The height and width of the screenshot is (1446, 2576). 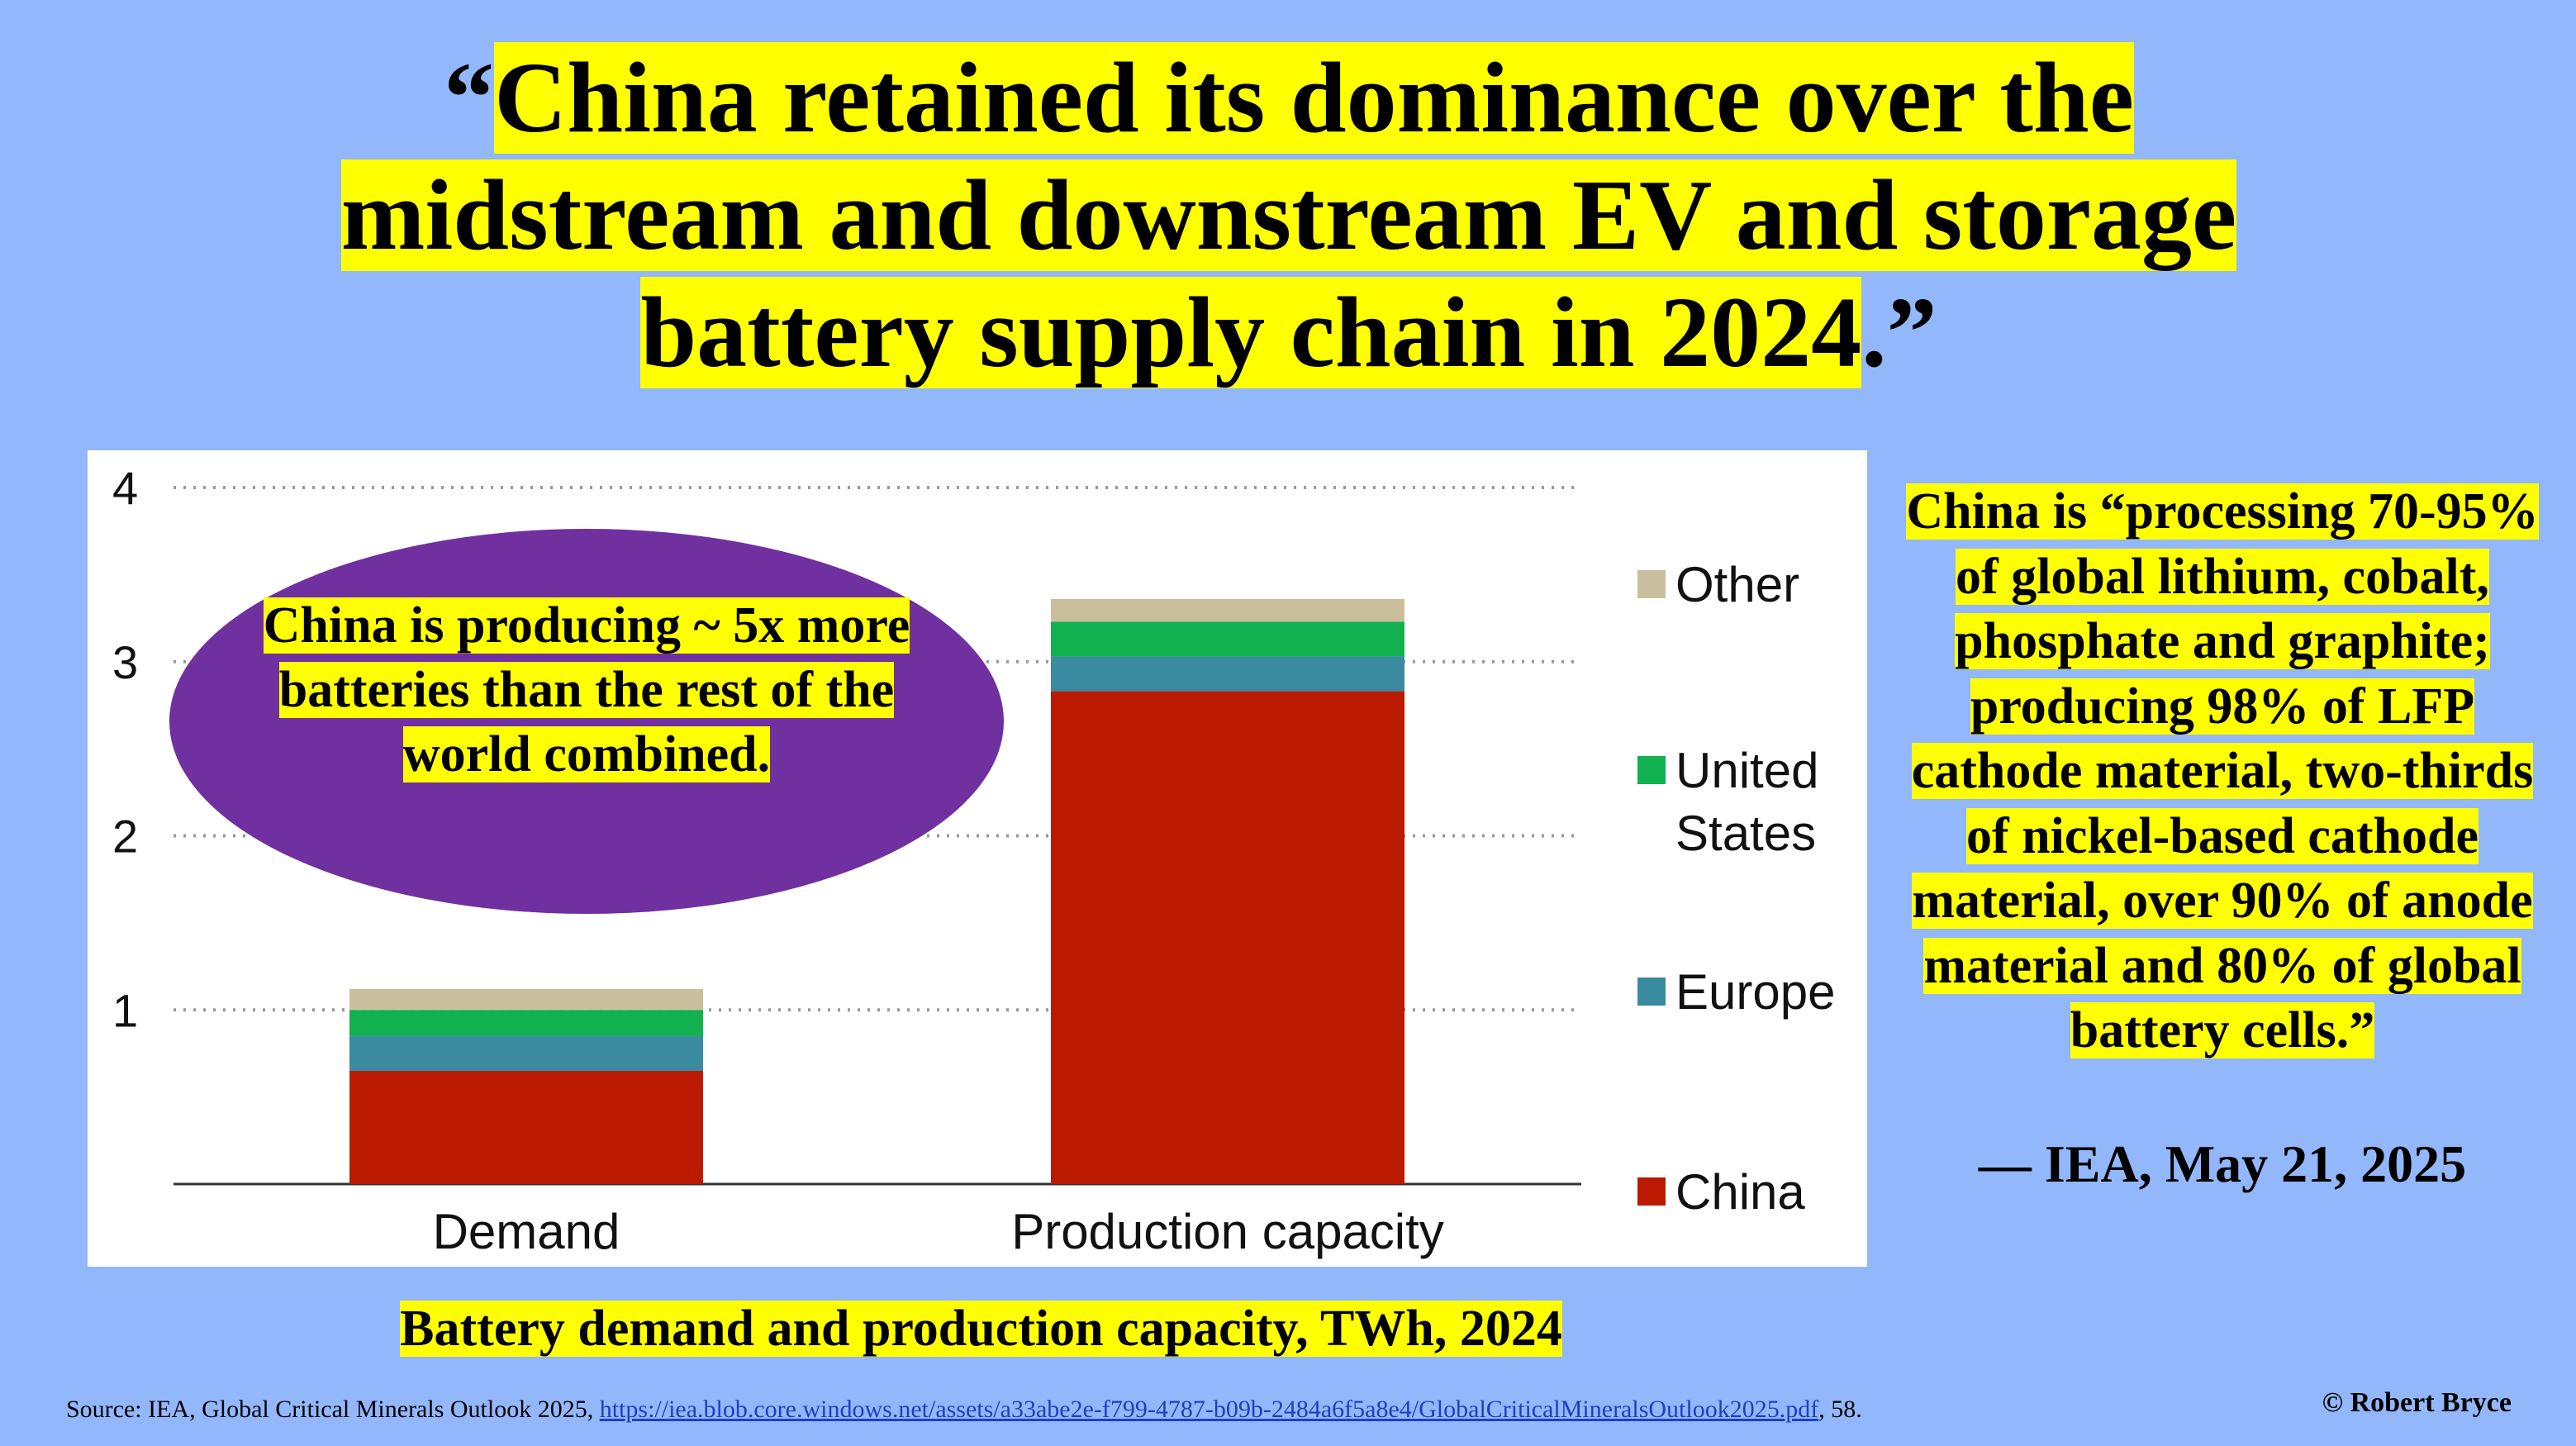 What do you see at coordinates (125, 488) in the screenshot?
I see `y-tick-label-4: 4` at bounding box center [125, 488].